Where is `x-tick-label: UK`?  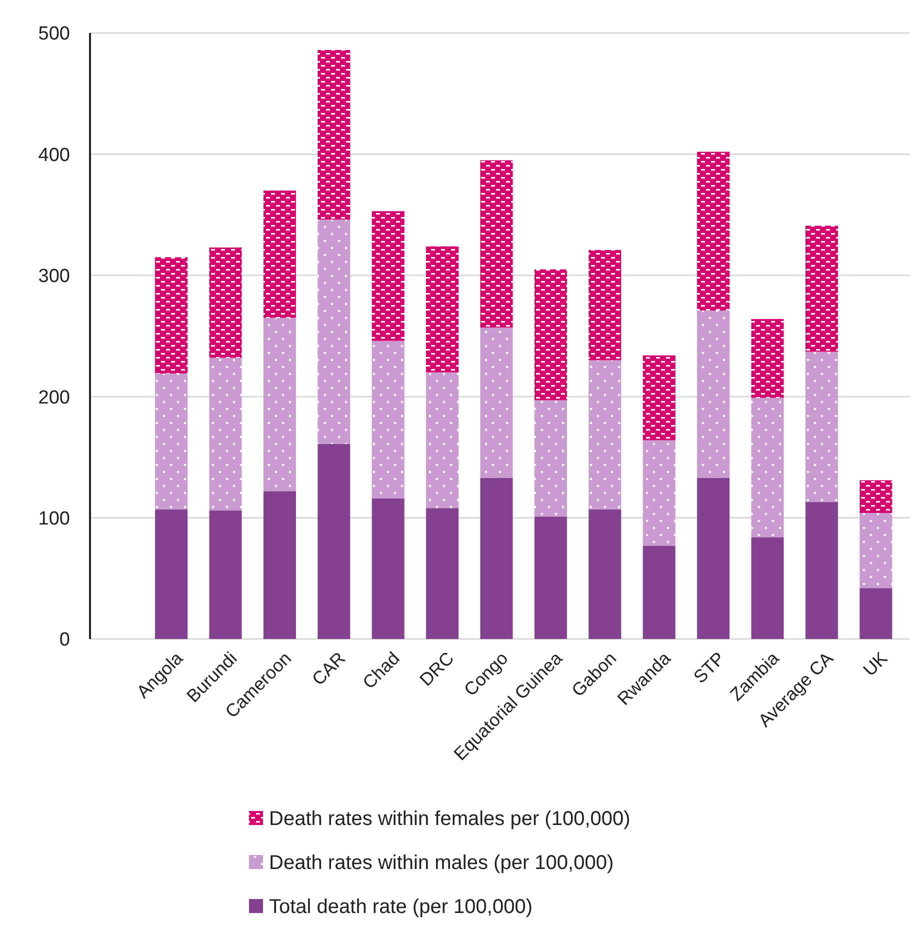 x-tick-label: UK is located at coordinates (875, 664).